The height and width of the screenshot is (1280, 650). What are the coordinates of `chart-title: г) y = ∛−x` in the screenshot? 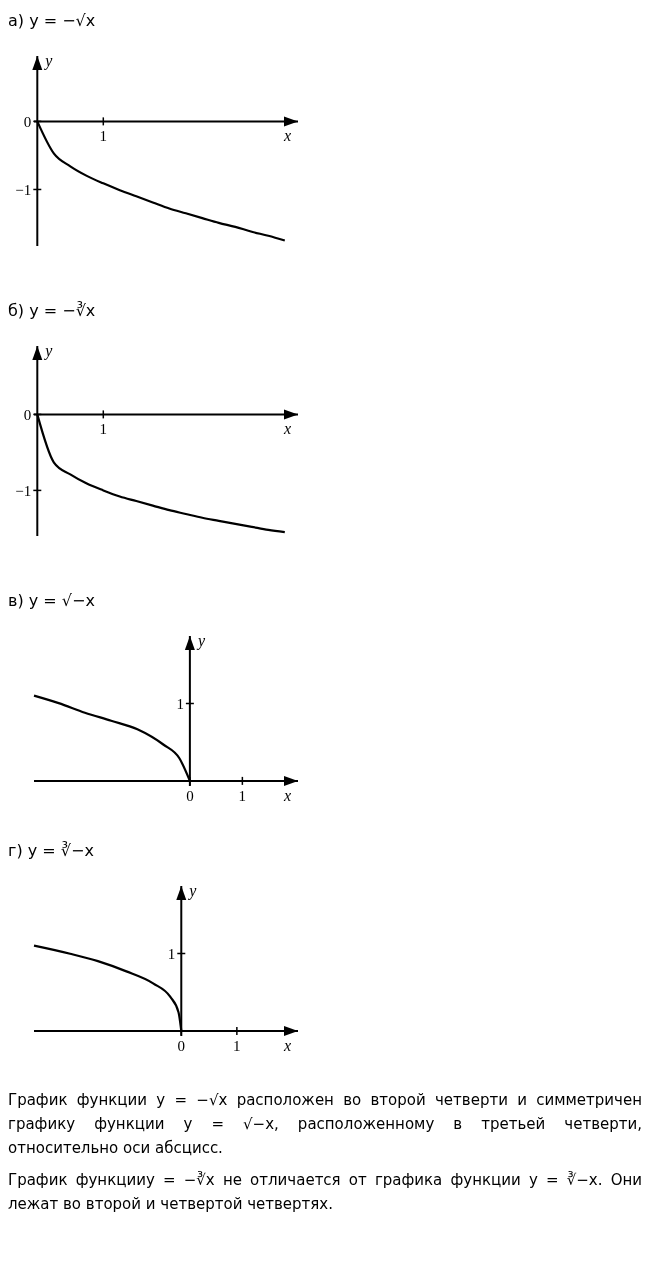 It's located at (51, 850).